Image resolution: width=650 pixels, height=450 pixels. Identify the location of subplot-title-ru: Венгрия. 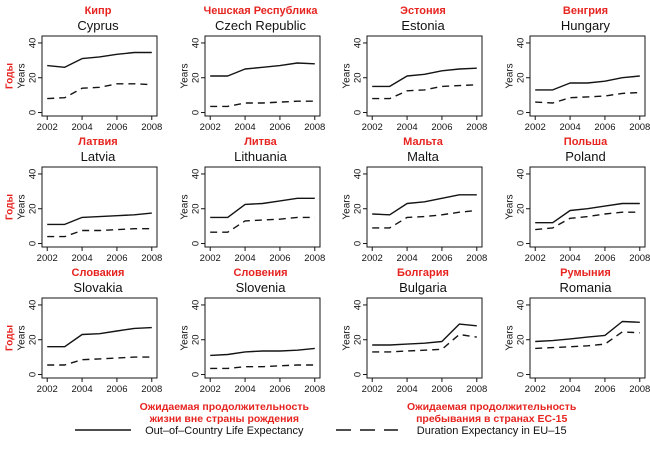
(585, 11).